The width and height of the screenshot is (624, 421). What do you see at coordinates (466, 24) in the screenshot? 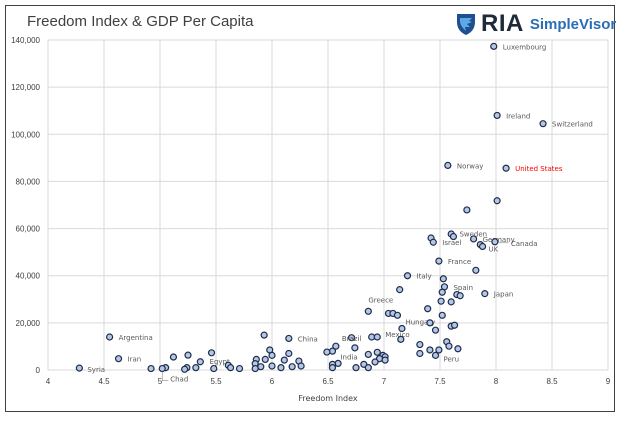
I see `eagle-shield-icon` at bounding box center [466, 24].